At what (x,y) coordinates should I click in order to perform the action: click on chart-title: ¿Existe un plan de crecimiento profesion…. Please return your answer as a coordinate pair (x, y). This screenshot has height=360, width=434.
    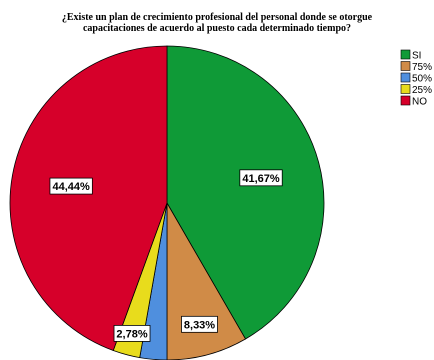
    Looking at the image, I should click on (217, 23).